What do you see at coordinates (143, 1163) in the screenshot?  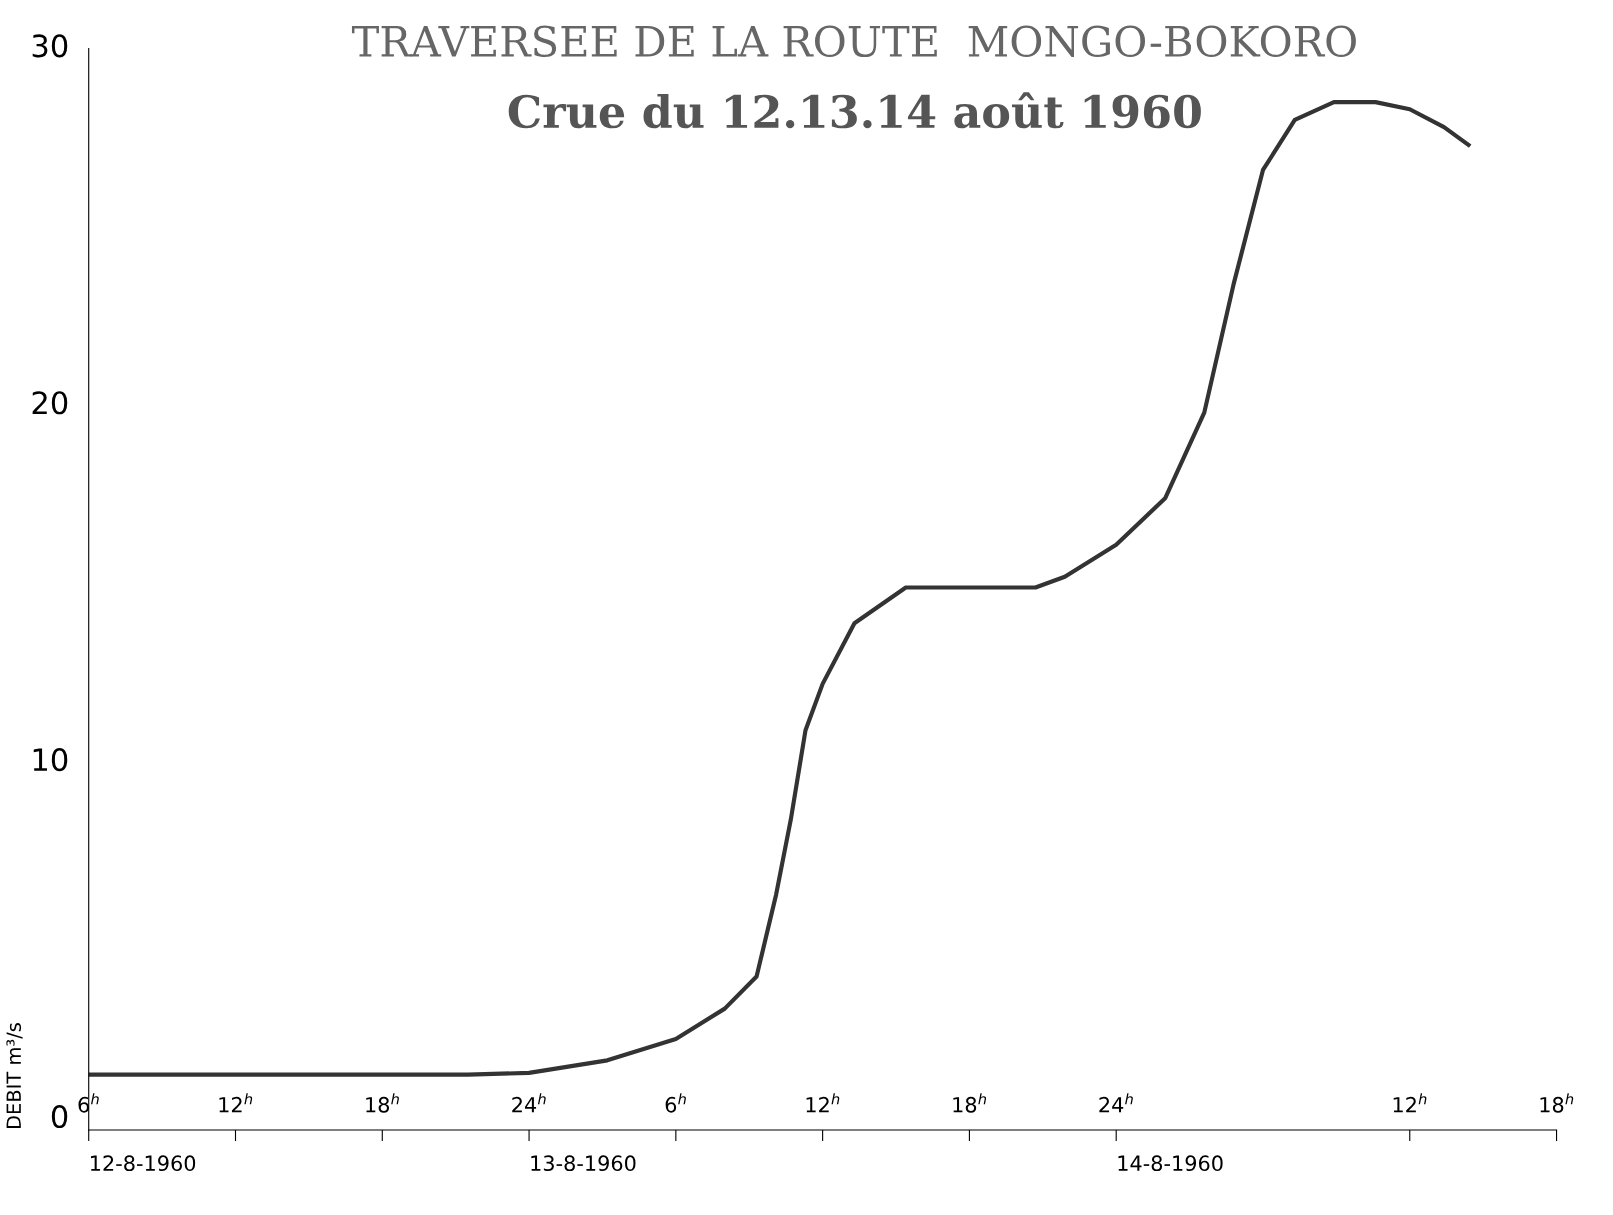 I see `text: 12-8-1960` at bounding box center [143, 1163].